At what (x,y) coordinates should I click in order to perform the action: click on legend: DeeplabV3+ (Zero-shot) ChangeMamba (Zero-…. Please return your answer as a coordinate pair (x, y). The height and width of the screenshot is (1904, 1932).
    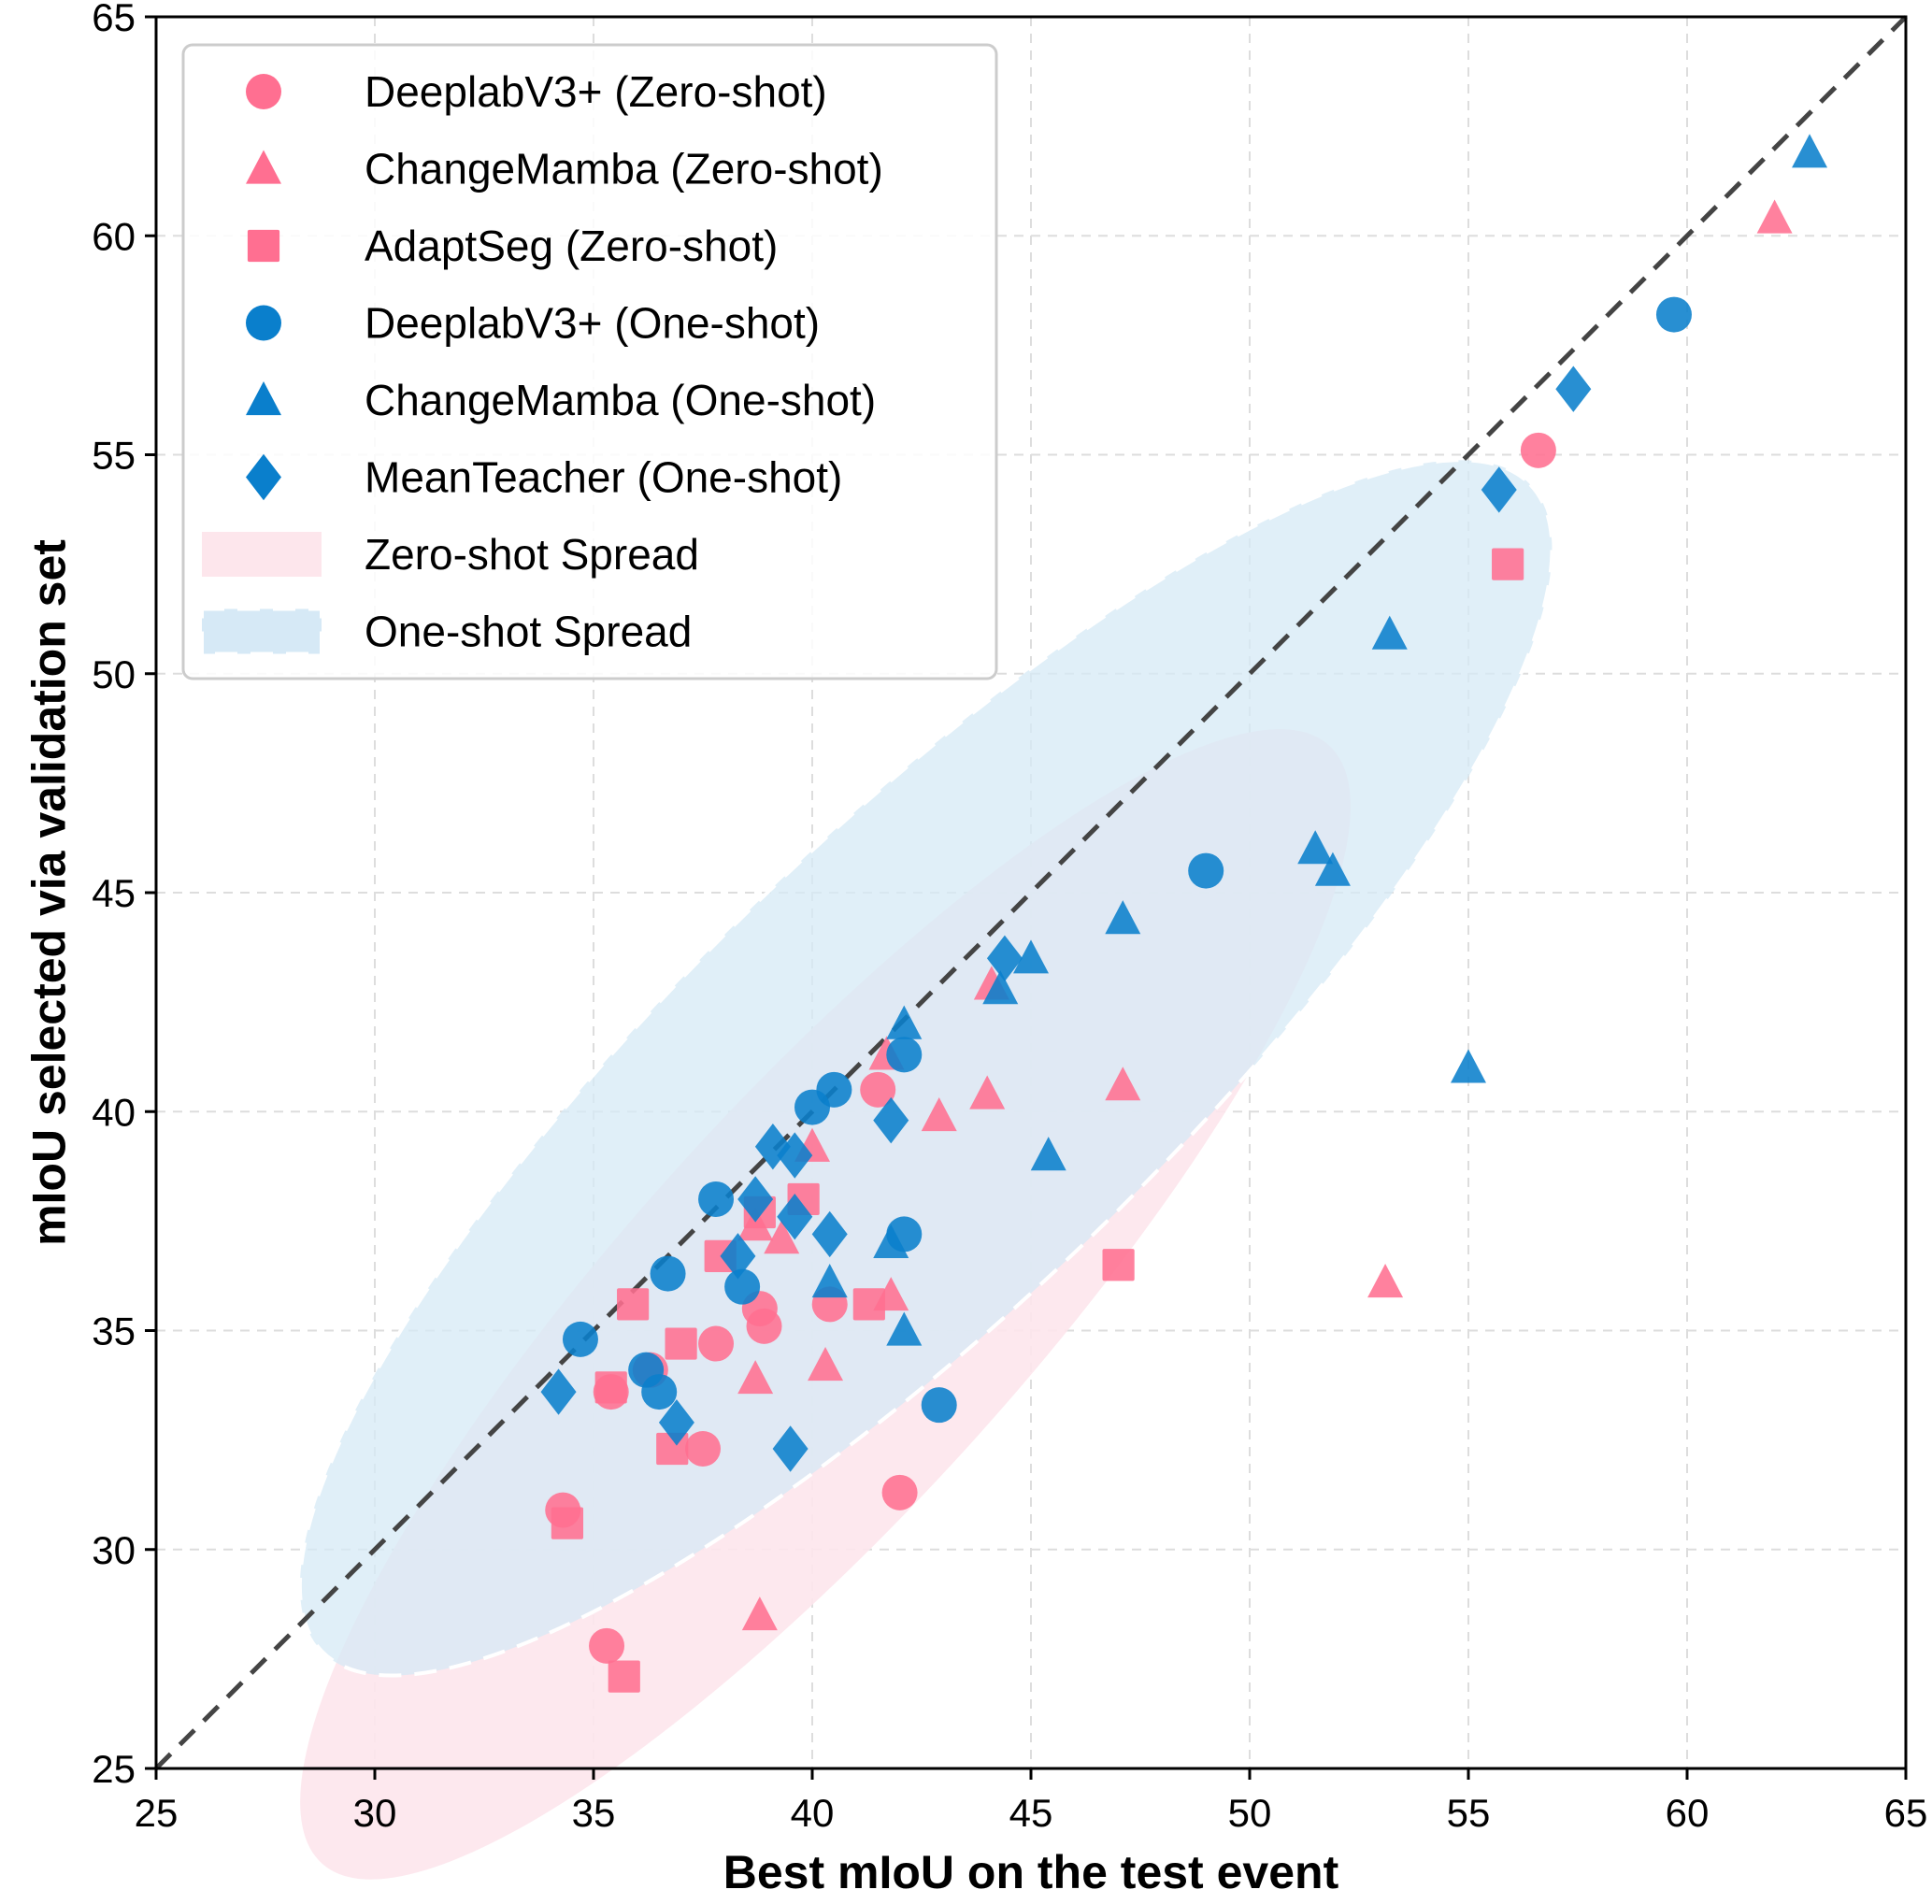
    Looking at the image, I should click on (589, 361).